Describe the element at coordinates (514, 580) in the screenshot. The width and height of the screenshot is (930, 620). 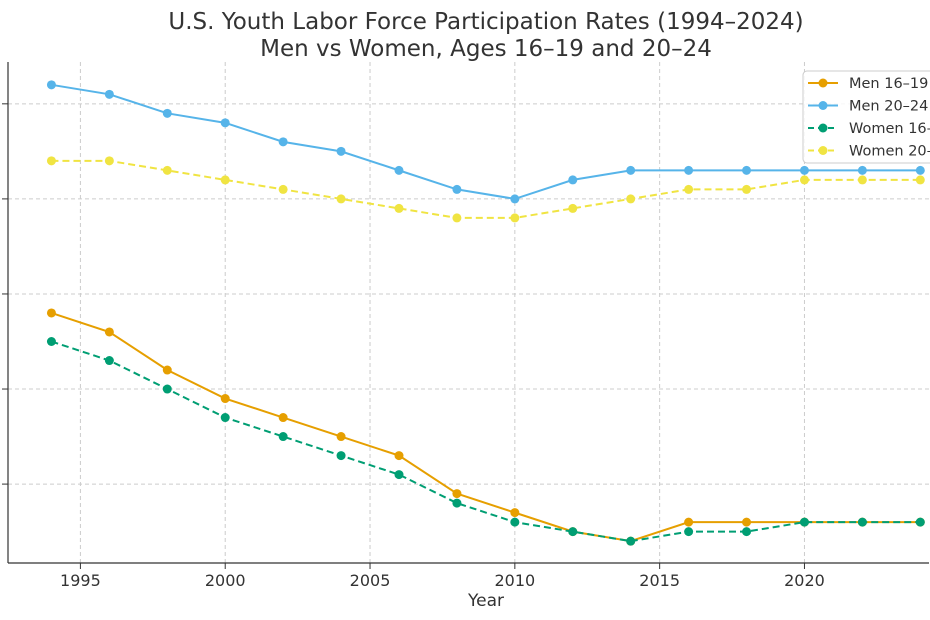
I see `x-tick-label: 2010` at that location.